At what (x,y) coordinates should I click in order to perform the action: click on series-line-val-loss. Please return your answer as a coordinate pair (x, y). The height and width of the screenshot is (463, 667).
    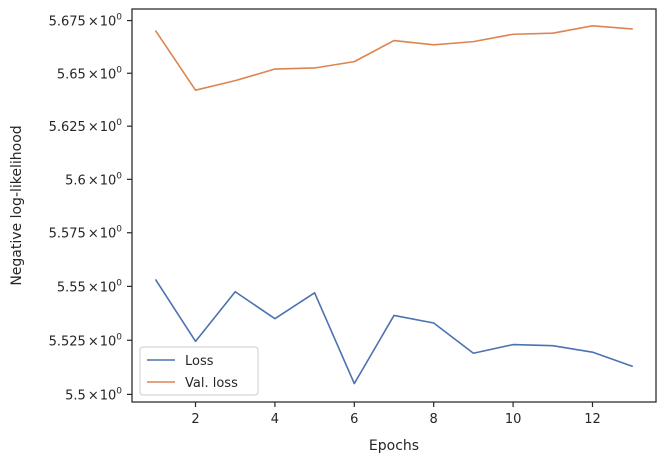
    Looking at the image, I should click on (394, 58).